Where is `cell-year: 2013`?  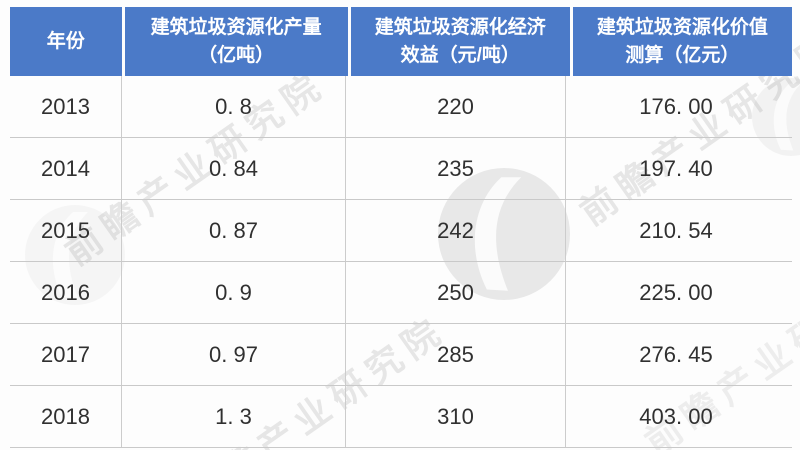 cell-year: 2013 is located at coordinates (66, 106).